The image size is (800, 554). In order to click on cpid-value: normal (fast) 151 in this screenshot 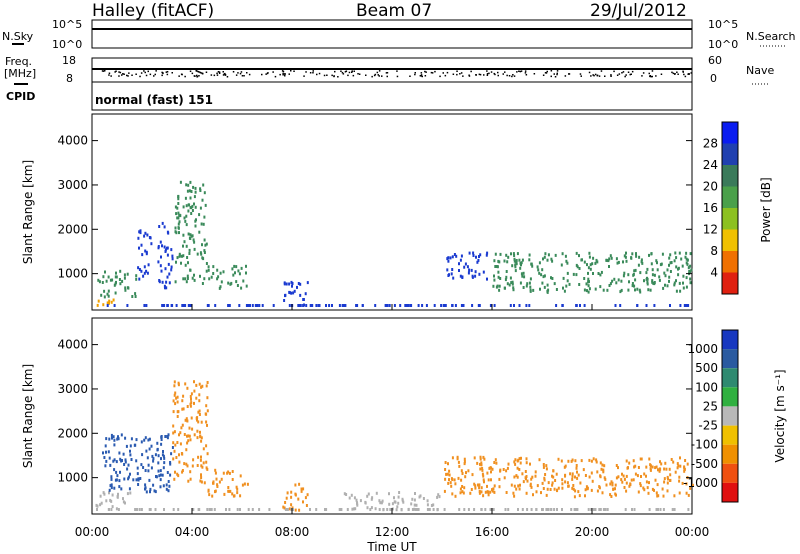, I will do `click(154, 100)`.